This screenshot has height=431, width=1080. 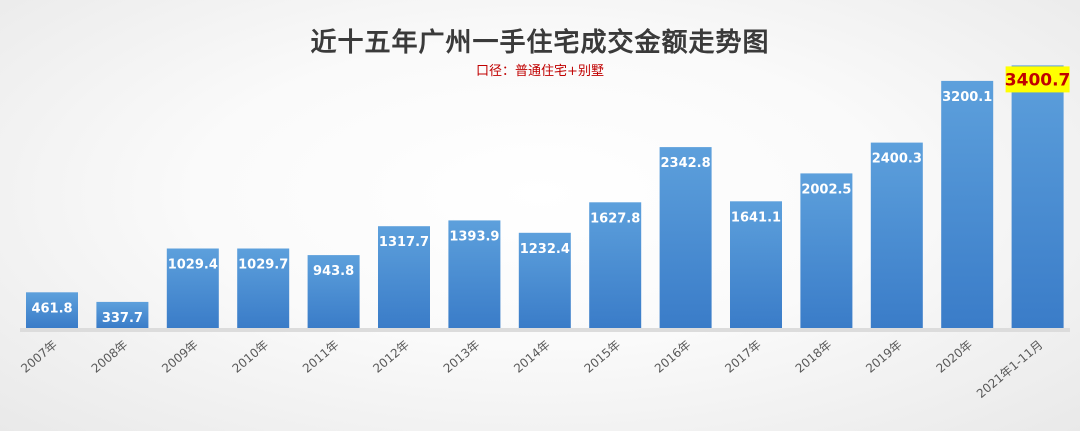 What do you see at coordinates (814, 357) in the screenshot?
I see `x-tick-label-2018年: 2018年` at bounding box center [814, 357].